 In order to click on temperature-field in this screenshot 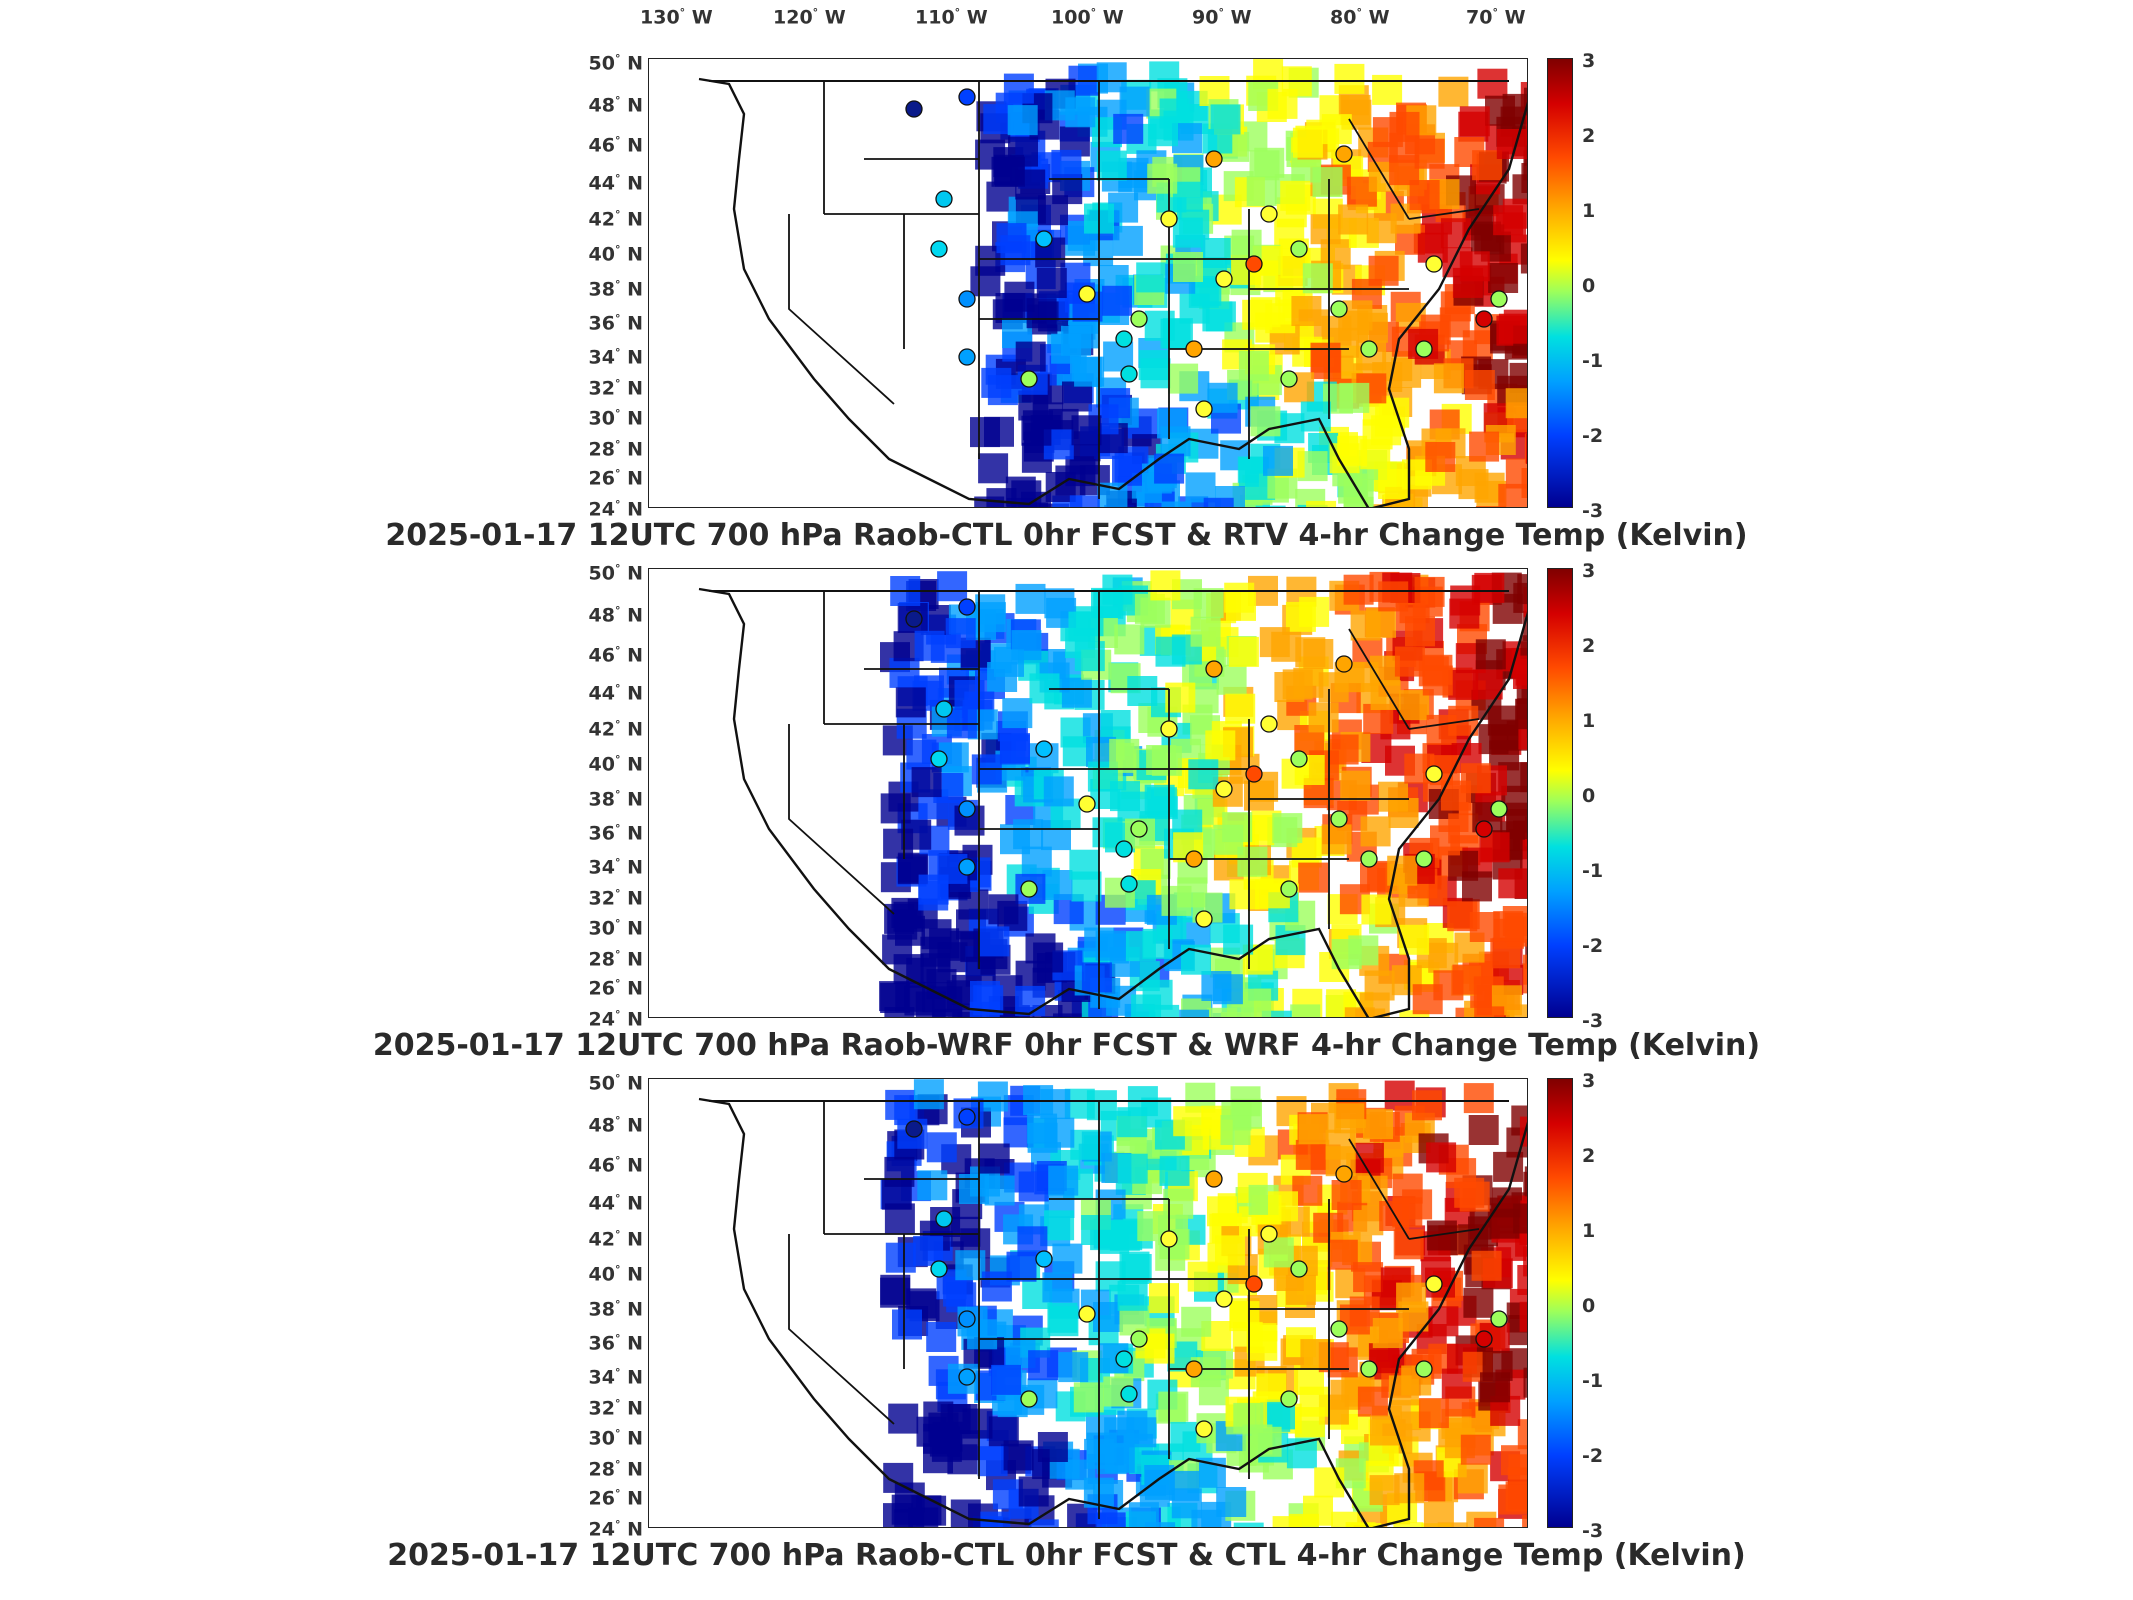, I will do `click(1203, 793)`.